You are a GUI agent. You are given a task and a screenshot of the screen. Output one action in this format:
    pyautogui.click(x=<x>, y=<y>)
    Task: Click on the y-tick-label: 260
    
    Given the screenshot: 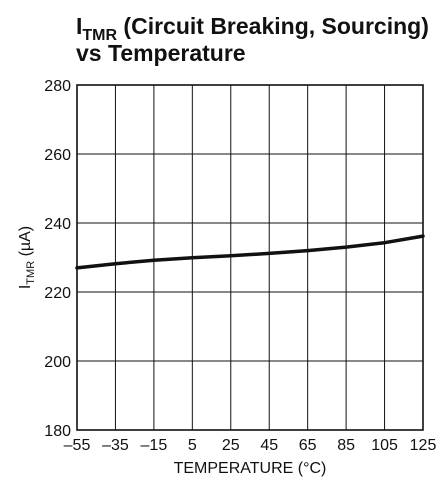 What is the action you would take?
    pyautogui.click(x=57, y=155)
    